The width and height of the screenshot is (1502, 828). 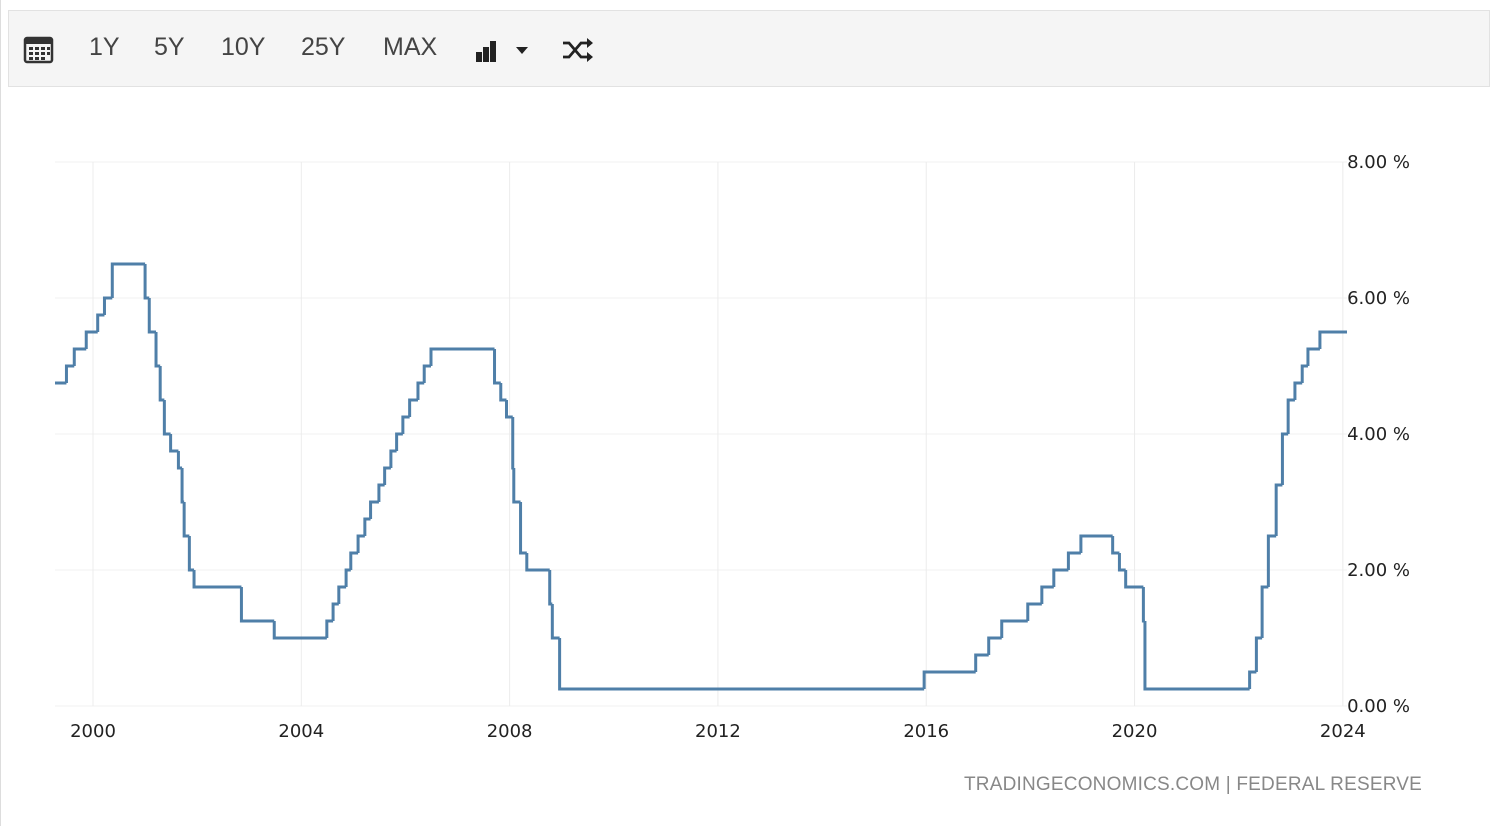 I want to click on x-tick-label: 2016, so click(x=926, y=731).